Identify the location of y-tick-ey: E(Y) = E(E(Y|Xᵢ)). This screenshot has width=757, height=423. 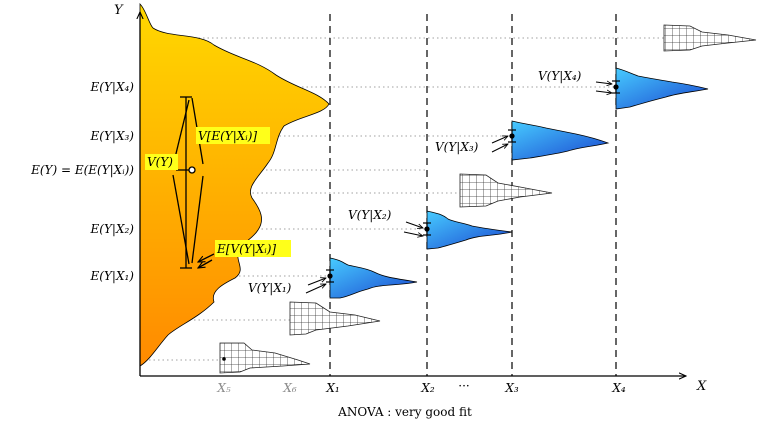
(82, 170).